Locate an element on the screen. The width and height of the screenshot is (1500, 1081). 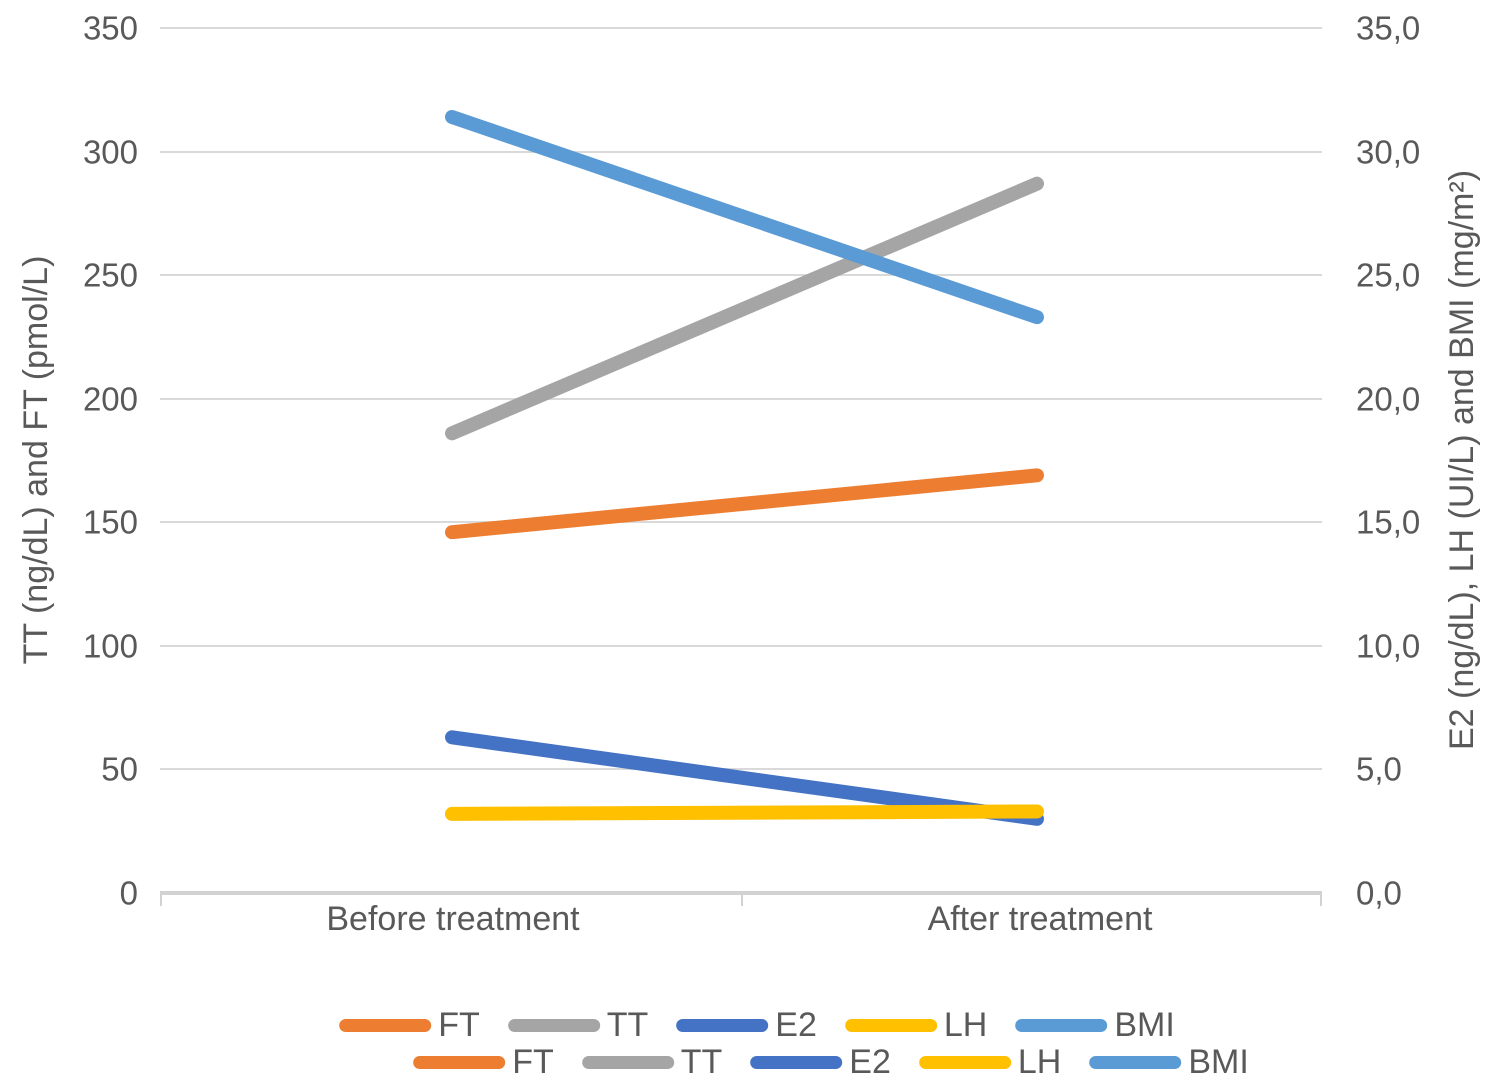
legend-item-e2: E2 is located at coordinates (746, 1025).